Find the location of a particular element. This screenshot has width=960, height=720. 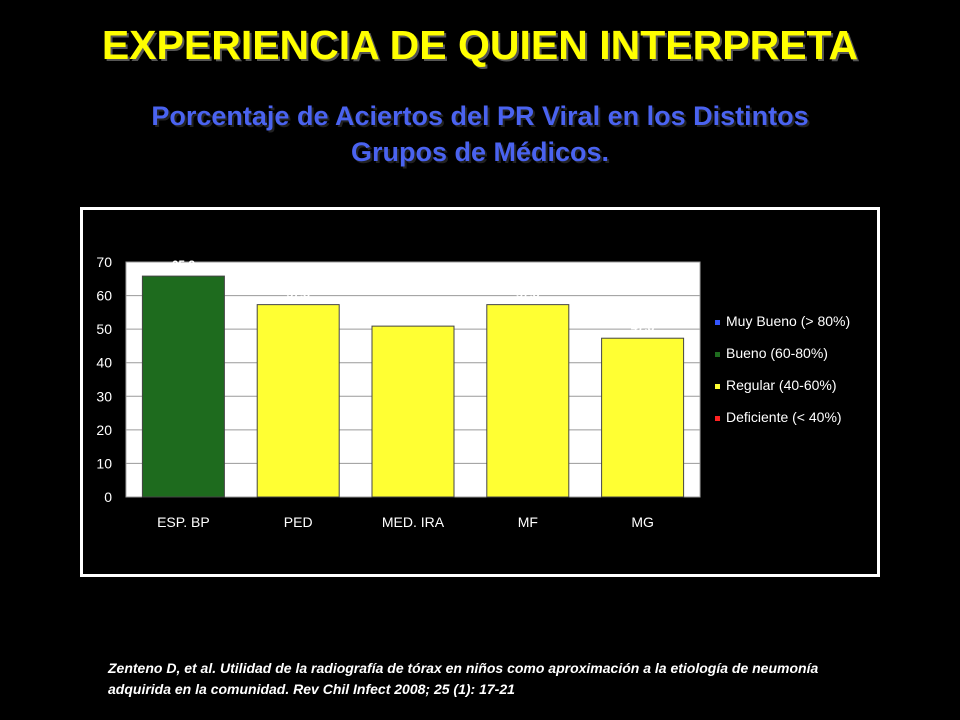

y-tick-label: 70 is located at coordinates (104, 262).